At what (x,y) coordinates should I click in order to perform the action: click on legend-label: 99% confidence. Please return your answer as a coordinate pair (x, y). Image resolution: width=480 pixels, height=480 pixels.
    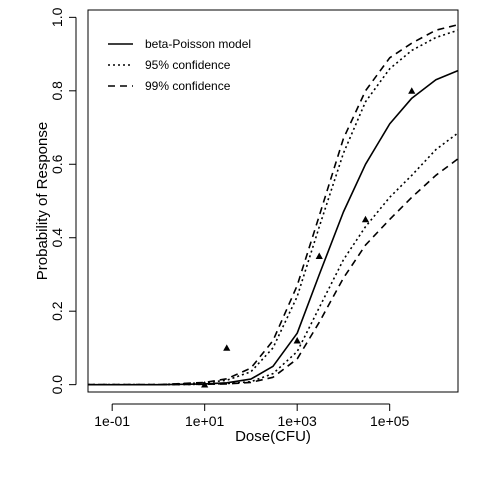
    Looking at the image, I should click on (188, 86).